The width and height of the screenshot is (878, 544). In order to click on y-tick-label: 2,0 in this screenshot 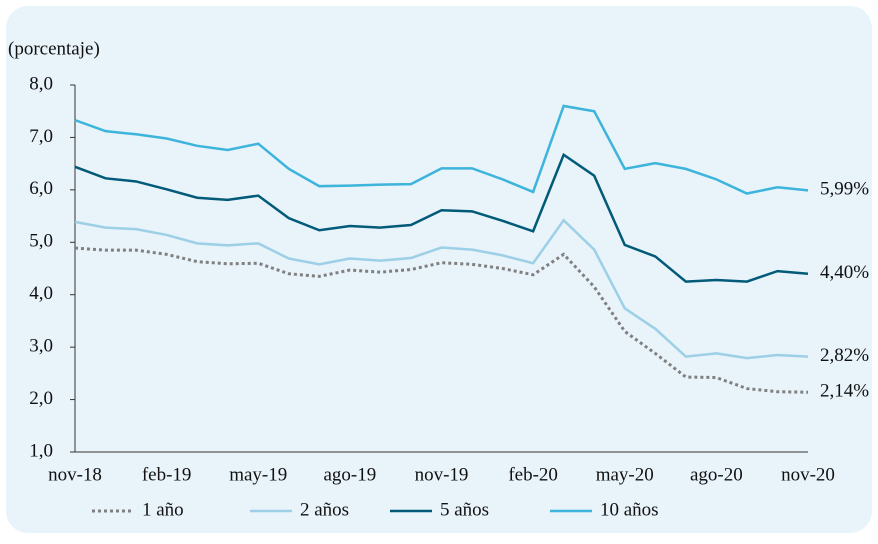, I will do `click(41, 398)`.